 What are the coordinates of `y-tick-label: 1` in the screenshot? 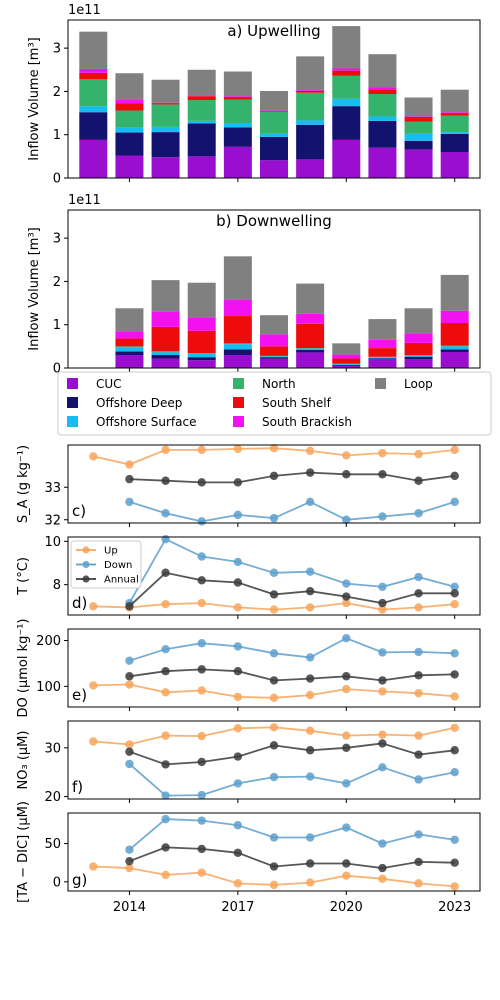 It's located at (57, 135).